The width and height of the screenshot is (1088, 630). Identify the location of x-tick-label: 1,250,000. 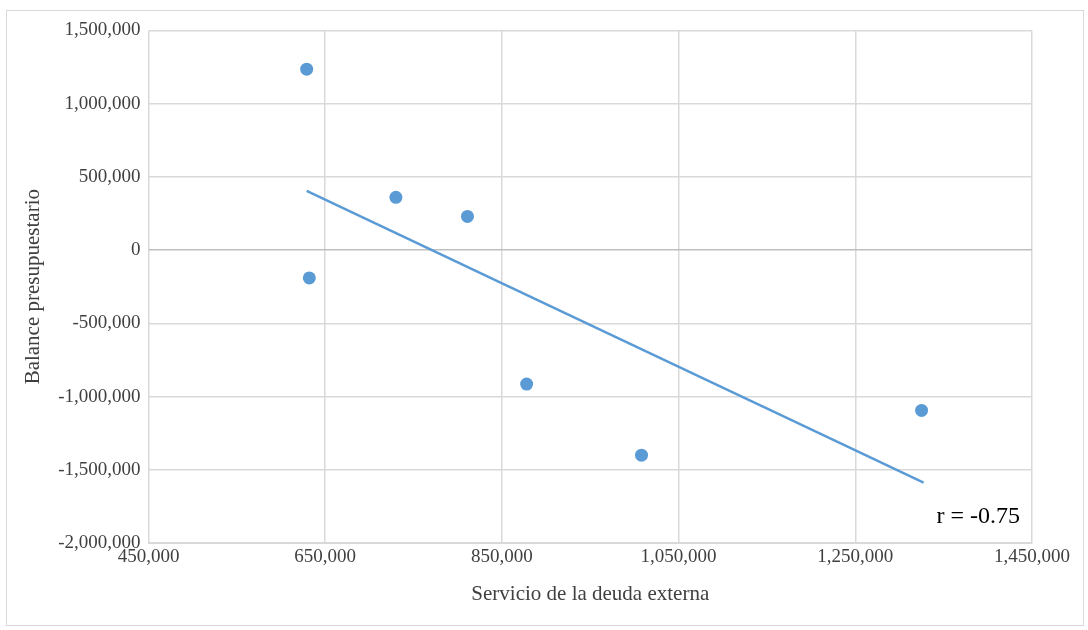
(855, 556).